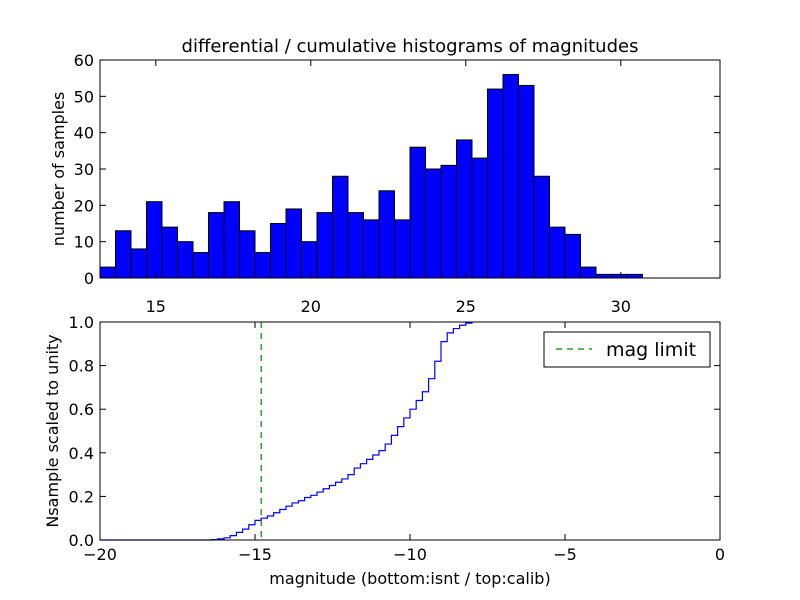 The height and width of the screenshot is (600, 800). Describe the element at coordinates (100, 554) in the screenshot. I see `bottom-x-tick-label: −20` at that location.